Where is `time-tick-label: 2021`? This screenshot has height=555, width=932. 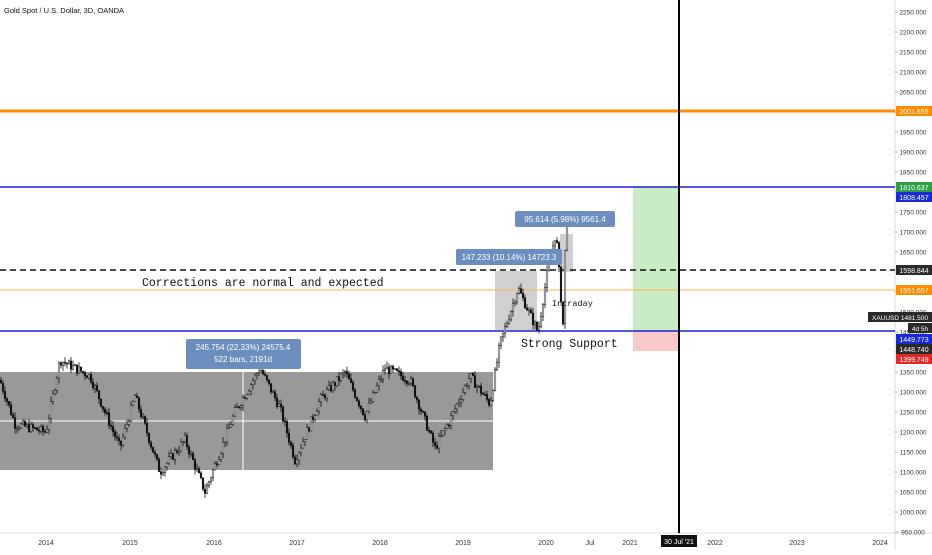
time-tick-label: 2021 is located at coordinates (630, 543).